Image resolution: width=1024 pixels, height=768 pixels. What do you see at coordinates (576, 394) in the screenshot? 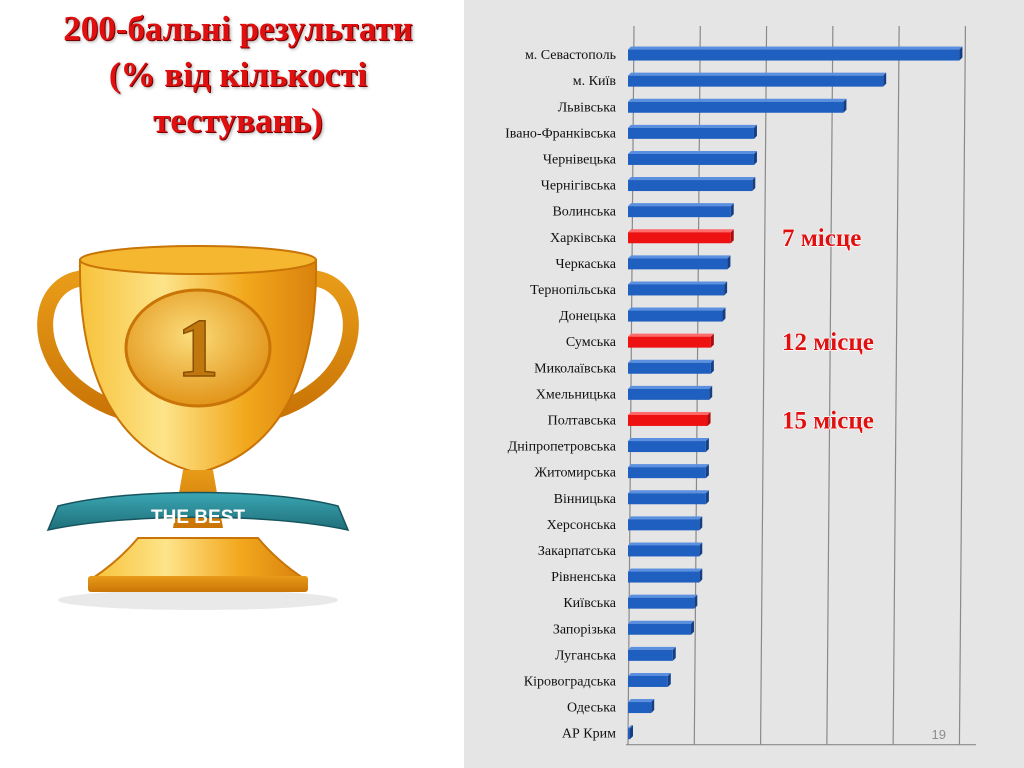
I see `category-label: Хмельницька` at bounding box center [576, 394].